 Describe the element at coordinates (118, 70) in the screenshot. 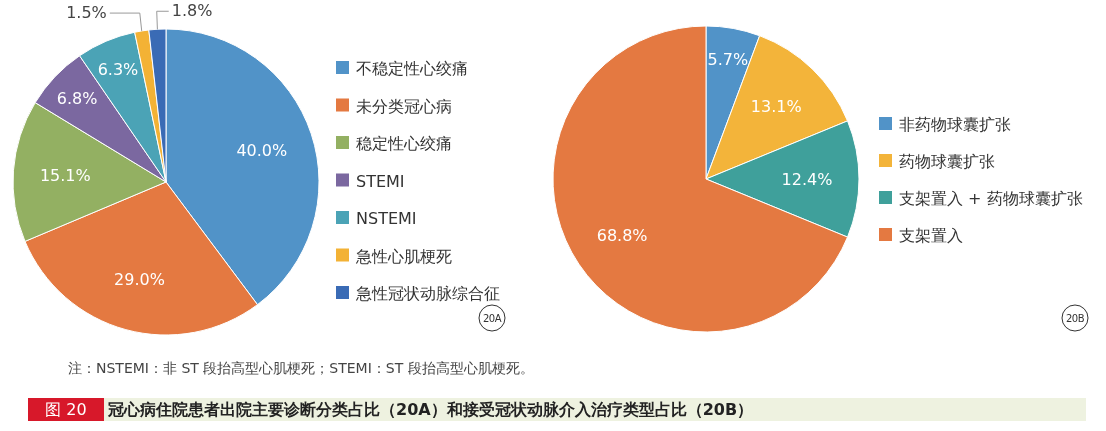

I see `data-label: 6.3%` at that location.